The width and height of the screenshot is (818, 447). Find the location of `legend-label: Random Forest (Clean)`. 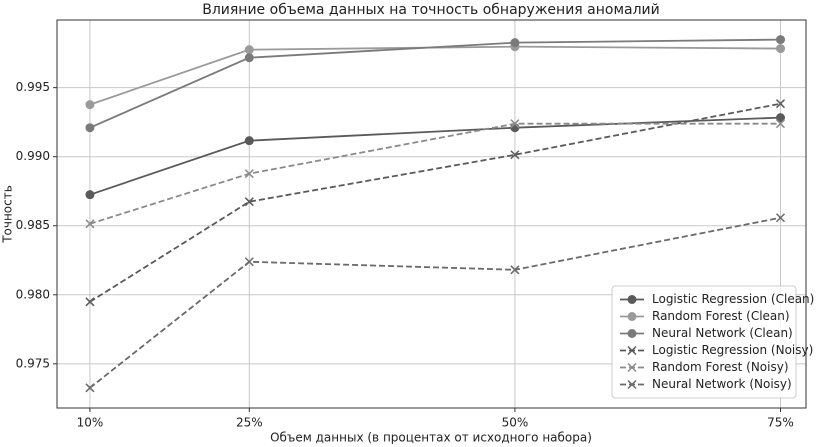

legend-label: Random Forest (Clean) is located at coordinates (721, 316).